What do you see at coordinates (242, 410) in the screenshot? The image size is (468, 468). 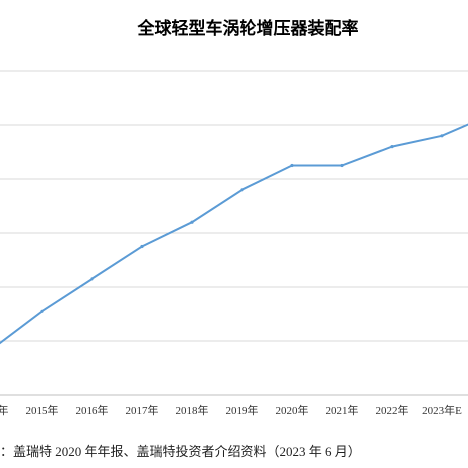 I see `x-tick-label: 2019年` at bounding box center [242, 410].